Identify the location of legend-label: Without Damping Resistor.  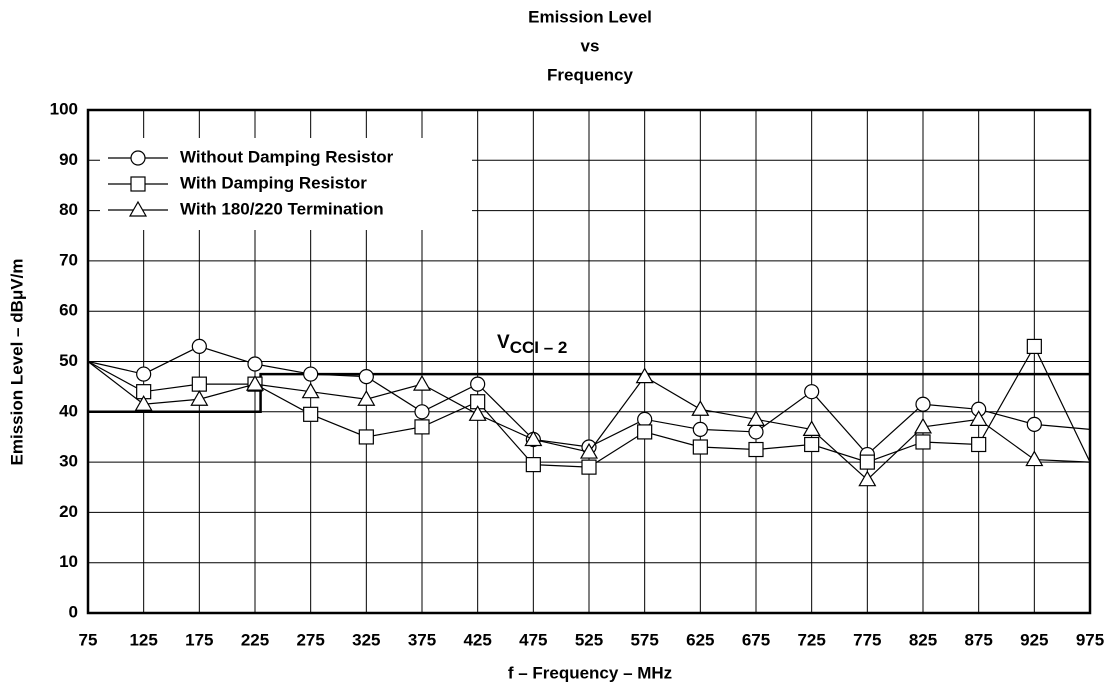
(287, 156).